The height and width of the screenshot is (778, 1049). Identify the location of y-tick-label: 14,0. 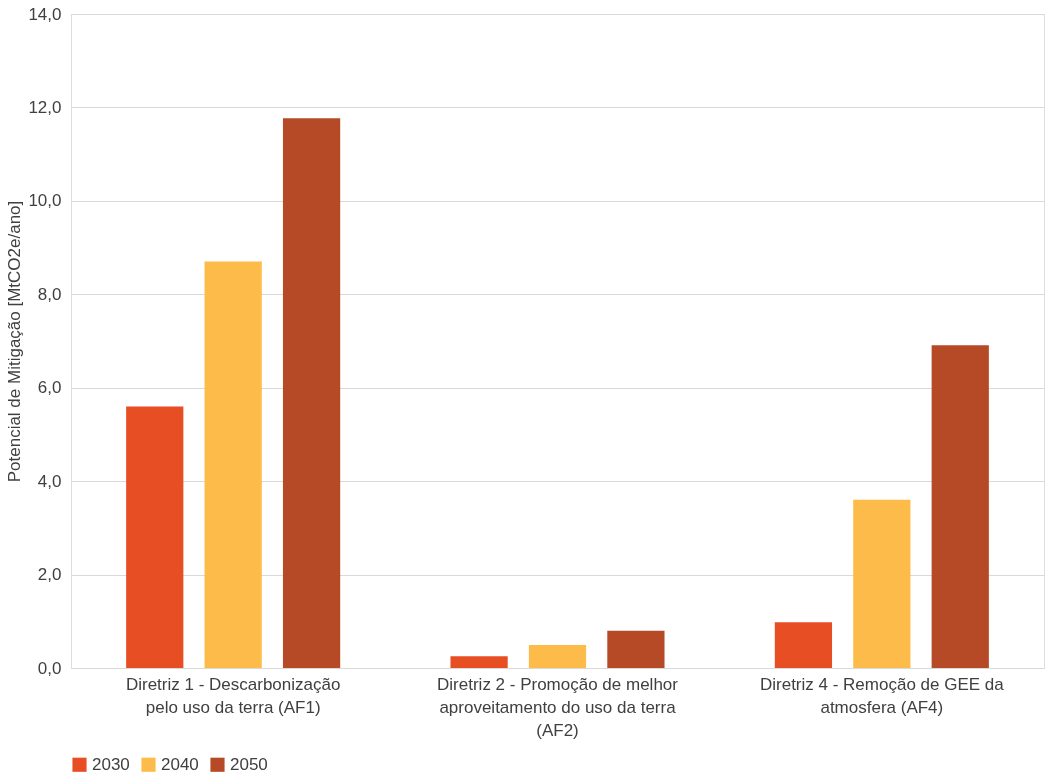
(45, 14).